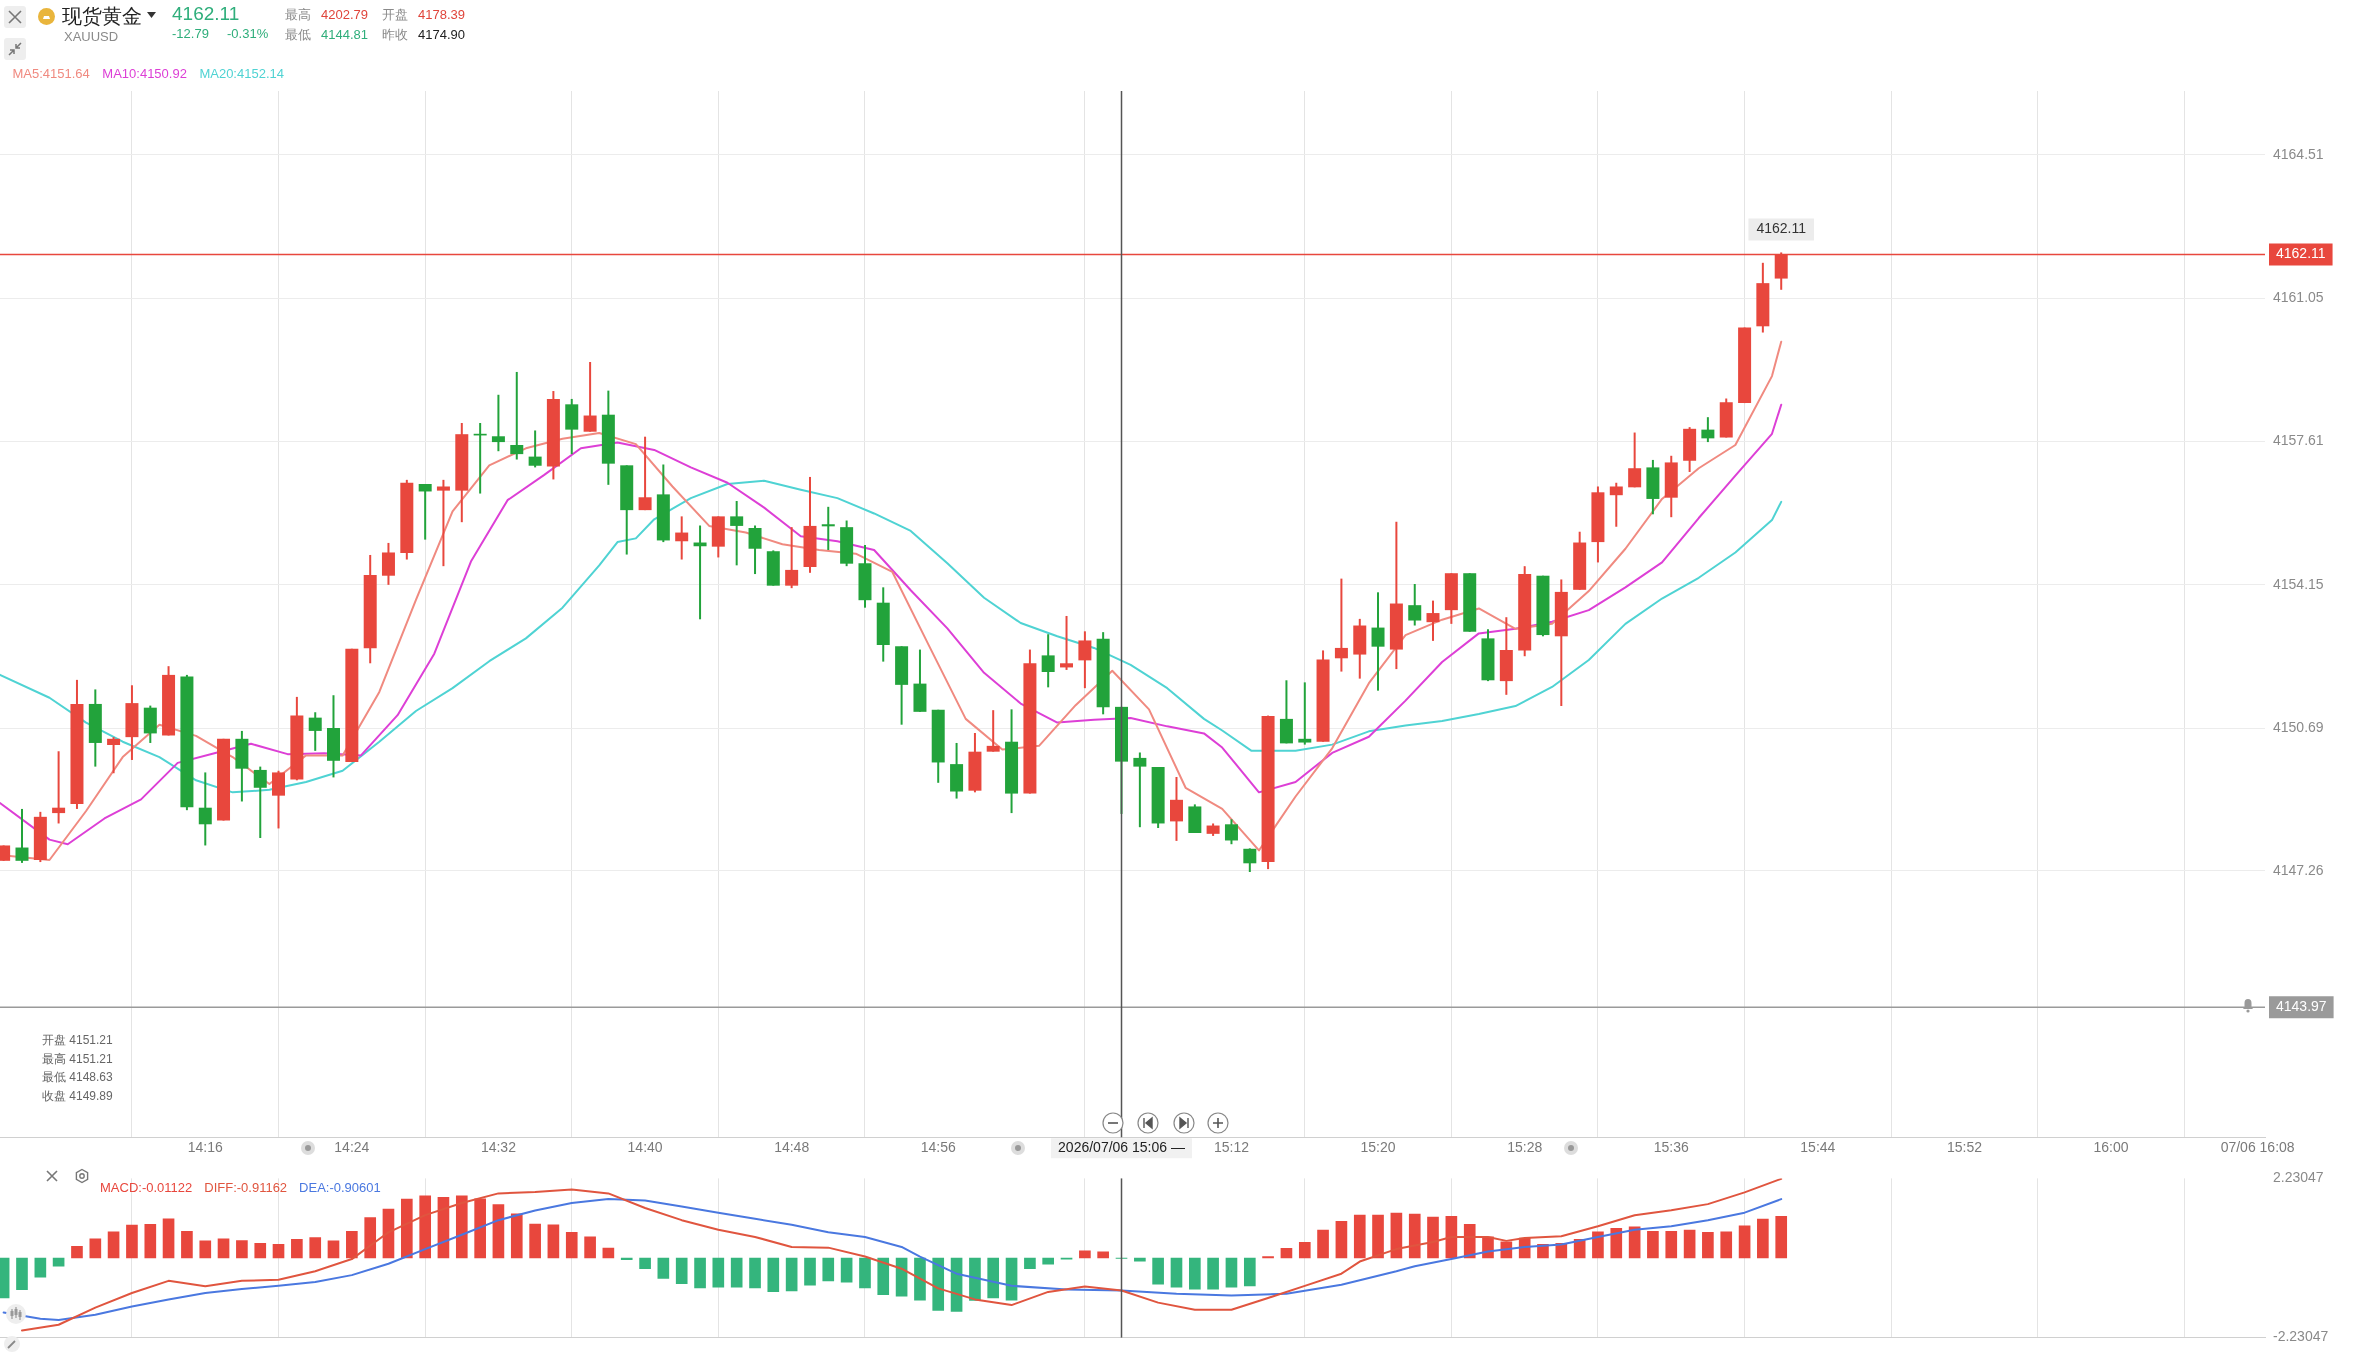 This screenshot has width=2355, height=1354. I want to click on ref-line-label: 4162.11, so click(2301, 253).